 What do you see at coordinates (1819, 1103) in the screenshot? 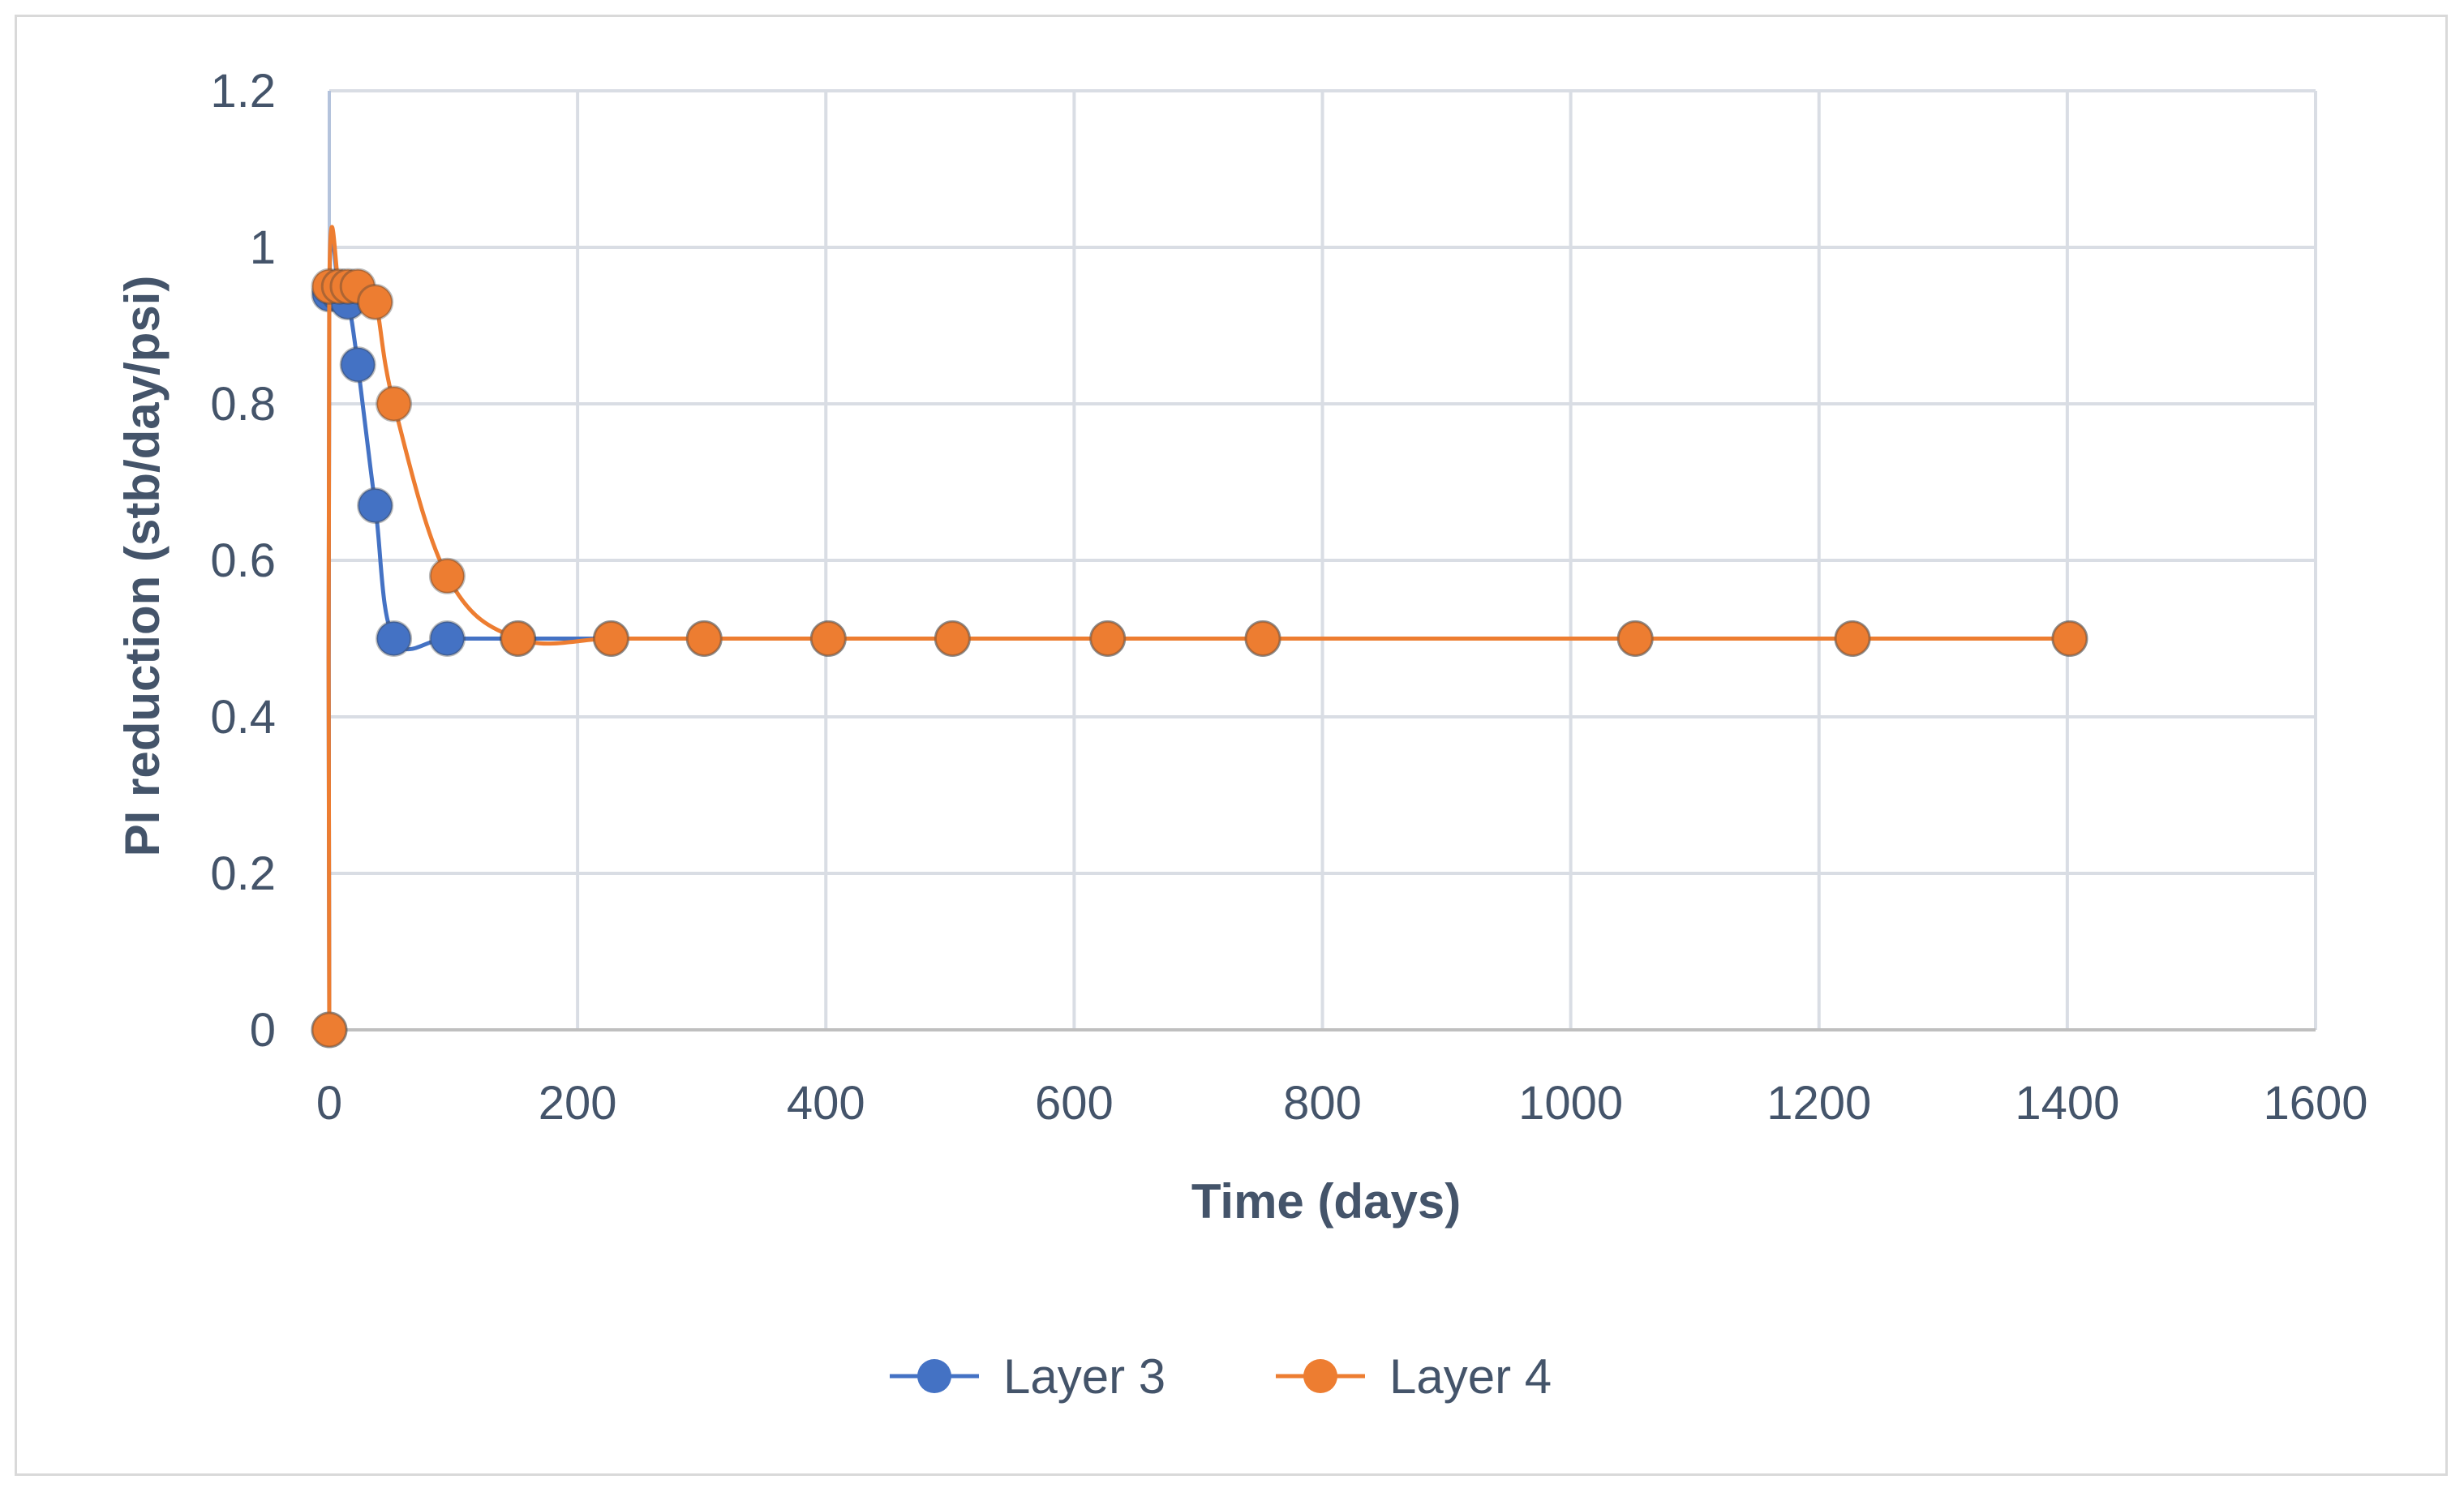
I see `x-tick-label: 1200` at bounding box center [1819, 1103].